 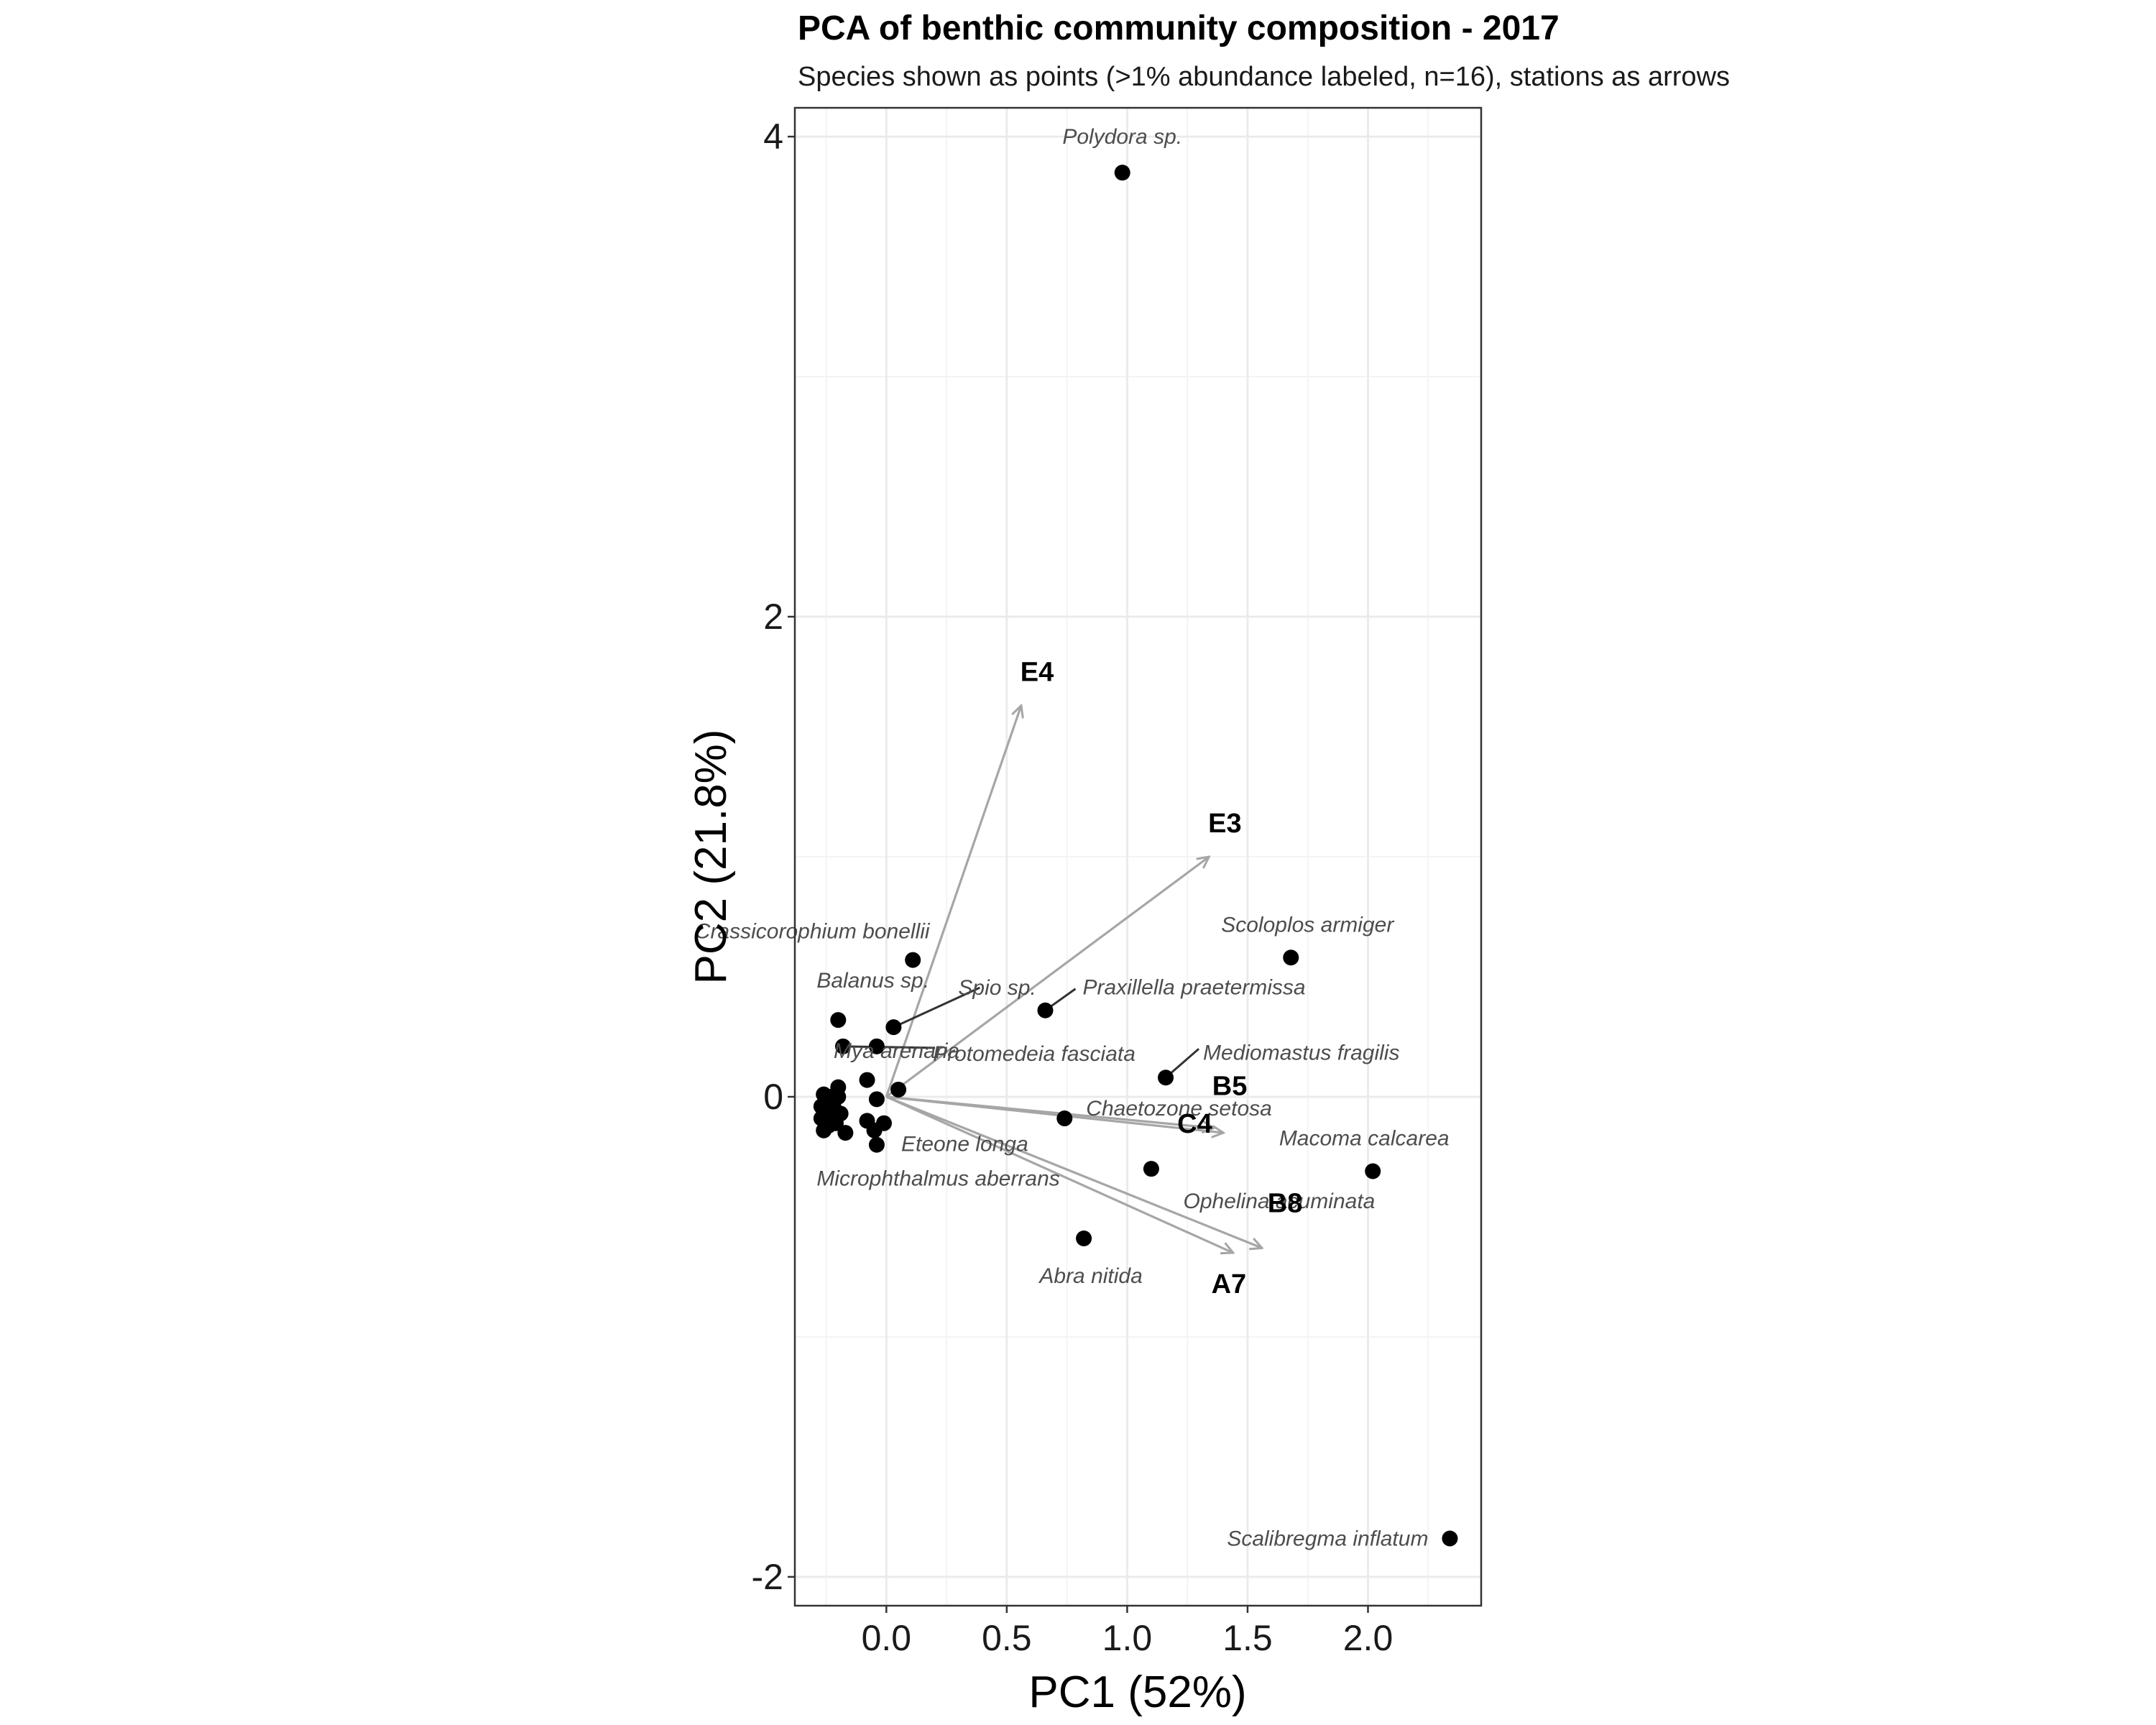 What do you see at coordinates (964, 1144) in the screenshot?
I see `species-label: Eteone longa` at bounding box center [964, 1144].